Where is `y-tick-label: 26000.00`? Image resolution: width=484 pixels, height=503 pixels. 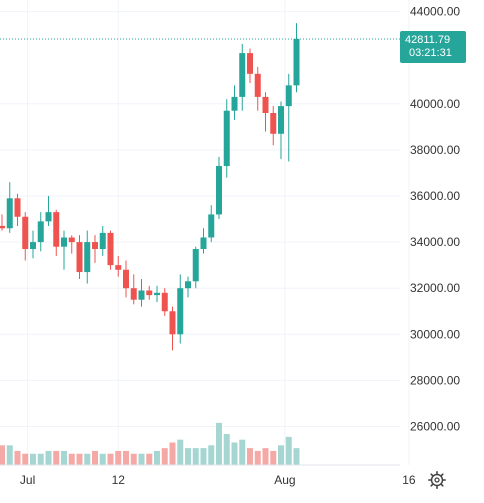
y-tick-label: 26000.00 is located at coordinates (435, 427).